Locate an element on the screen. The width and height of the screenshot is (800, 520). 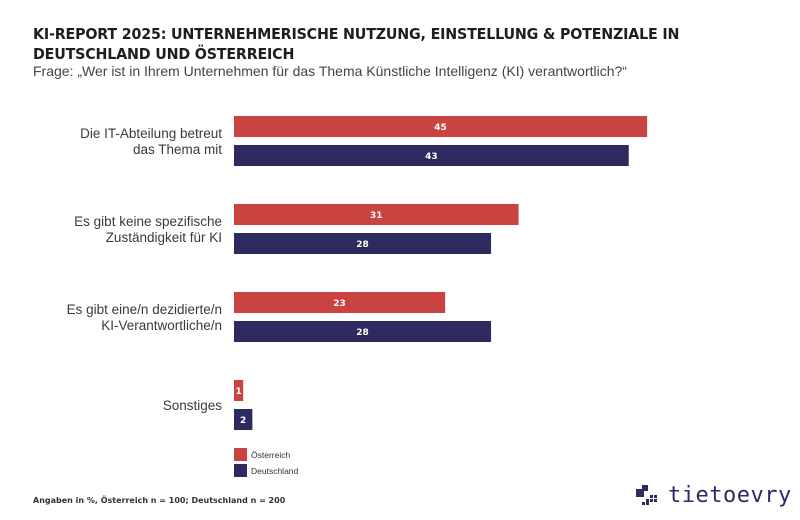
tietoevry-logo: tietoevry is located at coordinates (714, 495).